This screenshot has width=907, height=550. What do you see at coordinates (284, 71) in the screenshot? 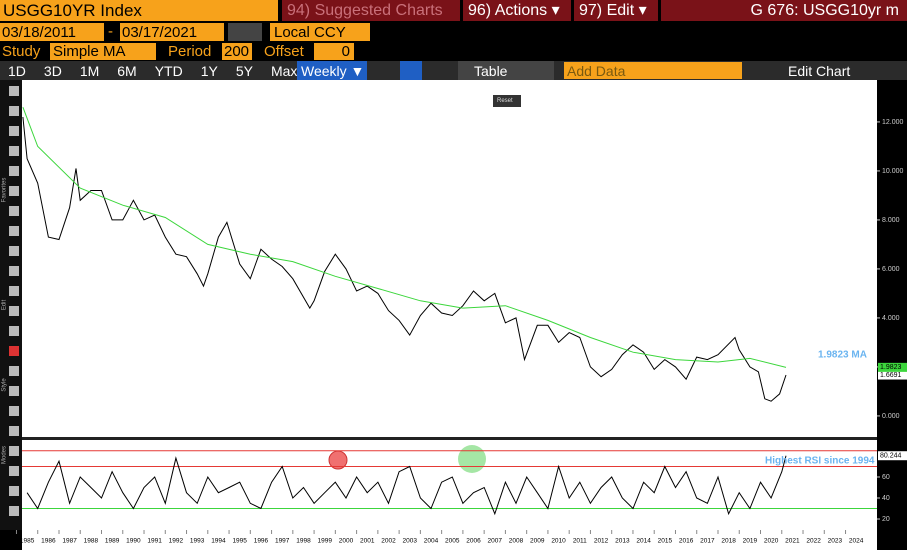
I see `period-button: Max` at bounding box center [284, 71].